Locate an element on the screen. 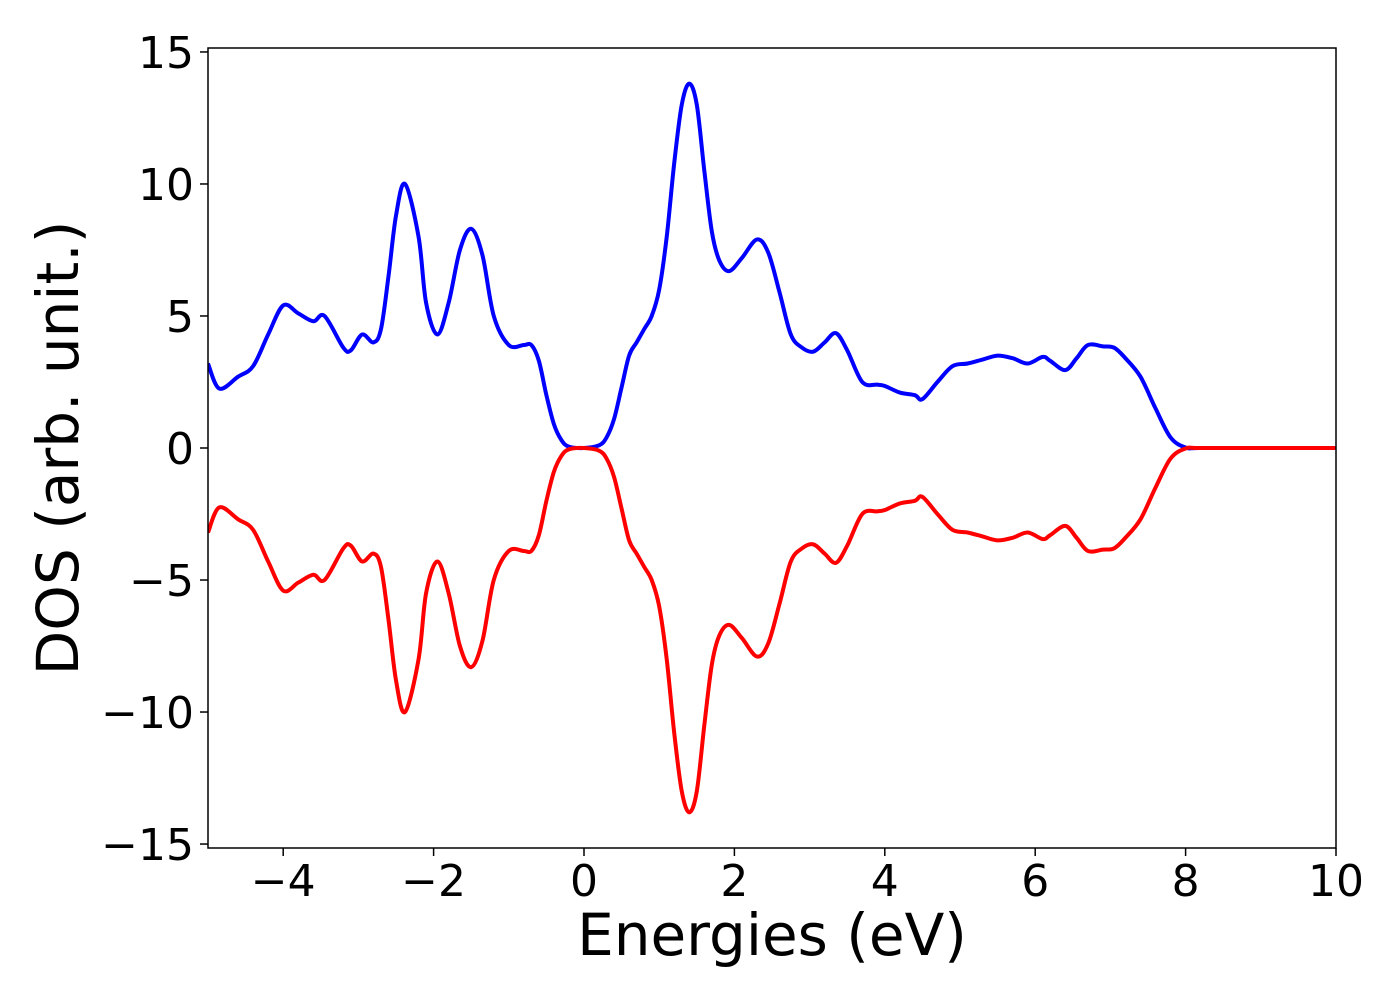  y-tick-label: −10 is located at coordinates (147, 713).